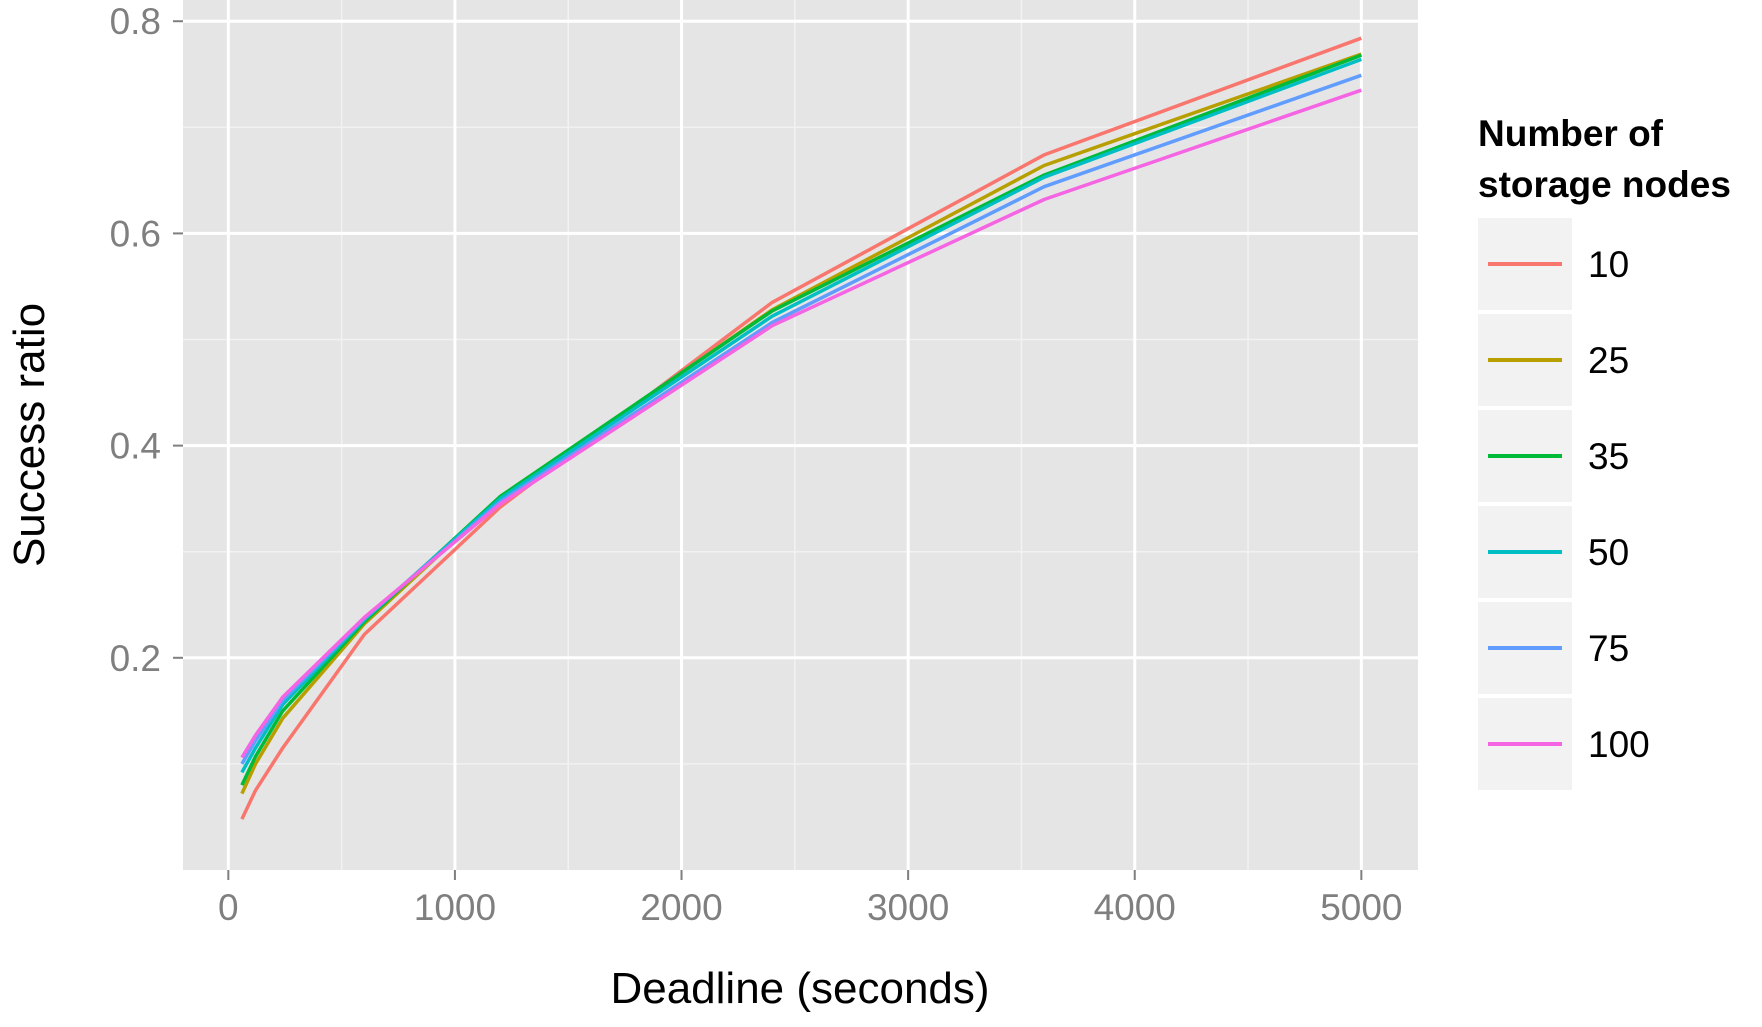 The width and height of the screenshot is (1762, 1027). What do you see at coordinates (135, 340) in the screenshot?
I see `y-tick-labels: 0.2 0.4 0.6 0.8` at bounding box center [135, 340].